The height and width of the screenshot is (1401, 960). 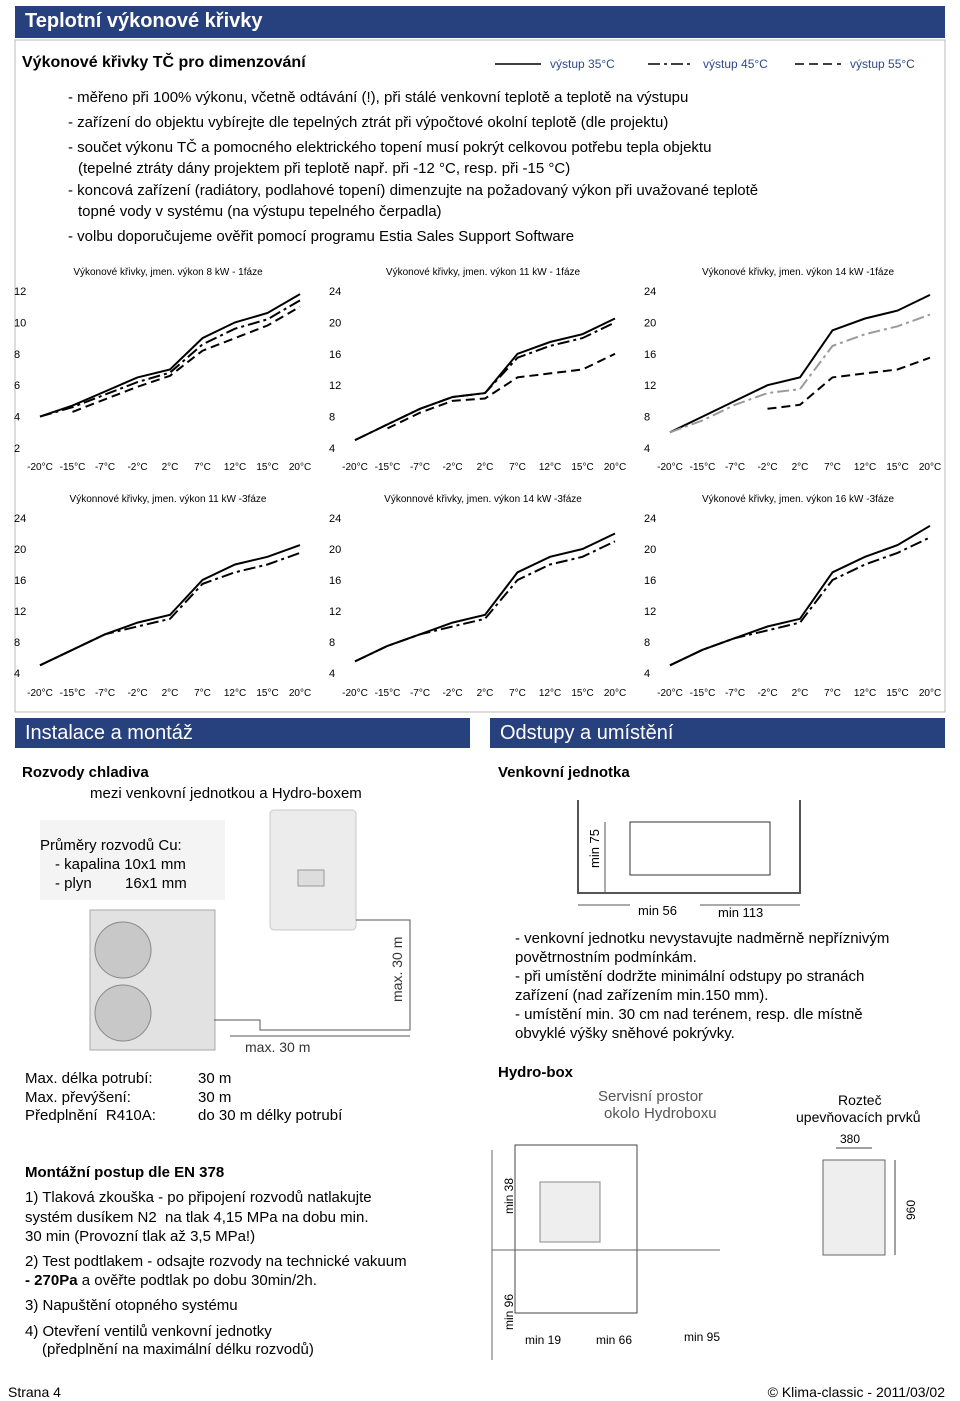 I want to click on note-line: povětrnostním podmínkám., so click(x=606, y=957).